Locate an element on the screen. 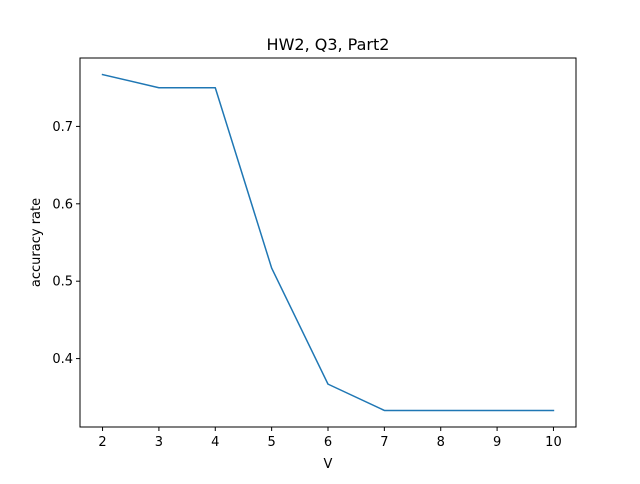 This screenshot has width=640, height=484. x-tick-label: 3 is located at coordinates (159, 442).